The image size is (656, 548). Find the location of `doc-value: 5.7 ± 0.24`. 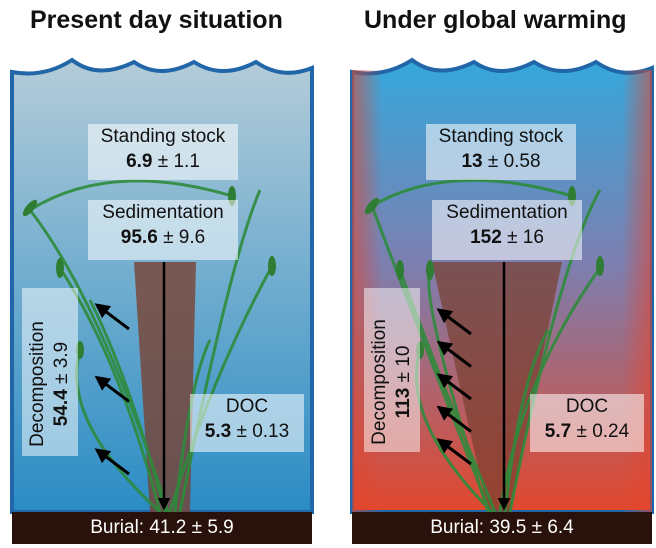

doc-value: 5.7 ± 0.24 is located at coordinates (587, 431).